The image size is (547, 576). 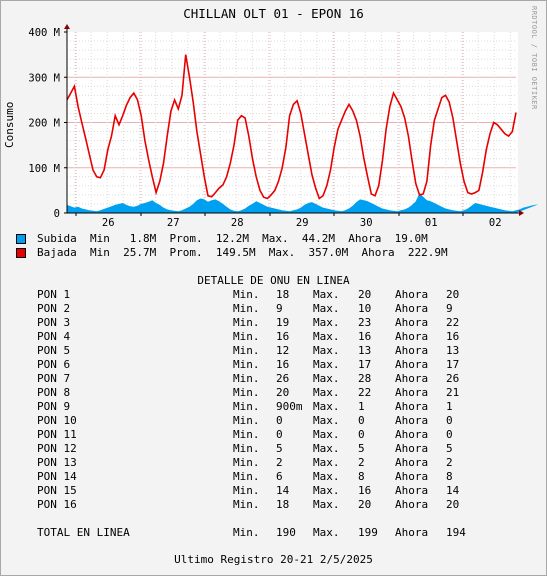 What do you see at coordinates (57, 476) in the screenshot?
I see `pon-name: PON 14` at bounding box center [57, 476].